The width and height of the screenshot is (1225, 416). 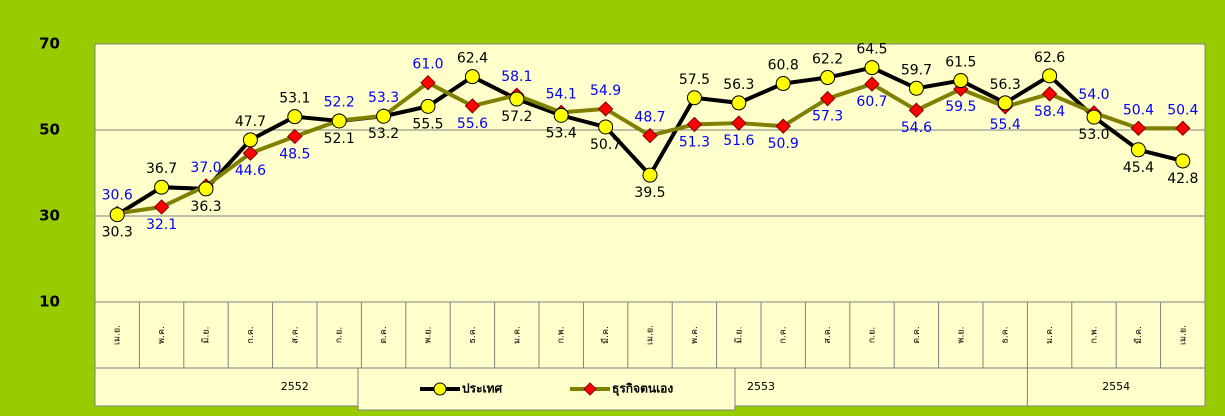 What do you see at coordinates (472, 124) in the screenshot?
I see `data-label: 55.6` at bounding box center [472, 124].